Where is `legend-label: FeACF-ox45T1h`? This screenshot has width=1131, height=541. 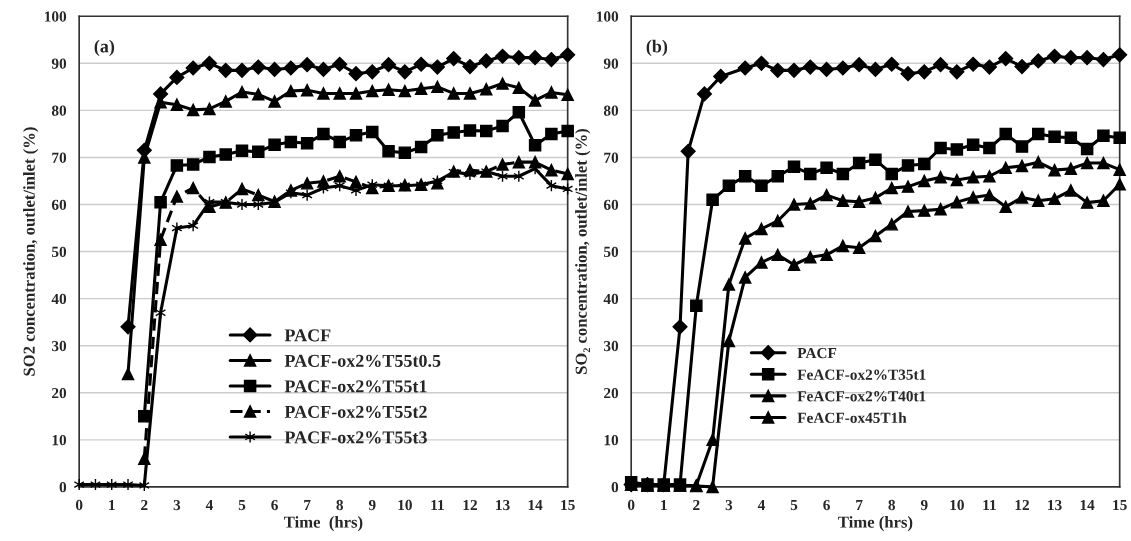
legend-label: FeACF-ox45T1h is located at coordinates (852, 417).